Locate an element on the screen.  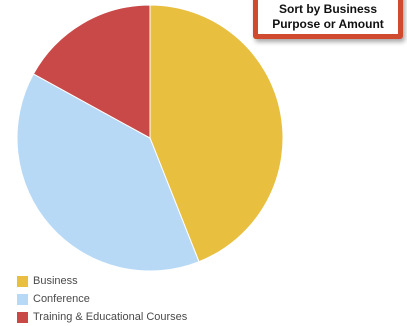
legend-label-conference: Conference is located at coordinates (61, 299).